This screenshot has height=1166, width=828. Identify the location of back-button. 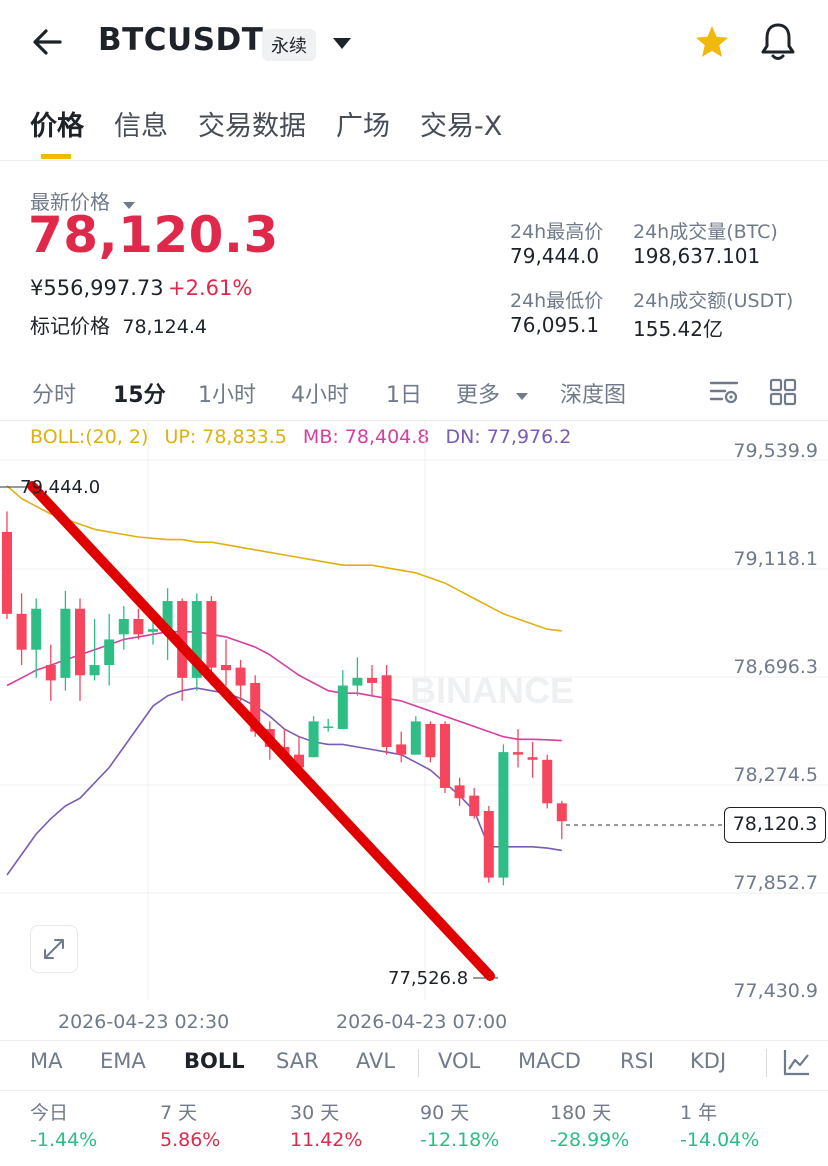
(48, 42).